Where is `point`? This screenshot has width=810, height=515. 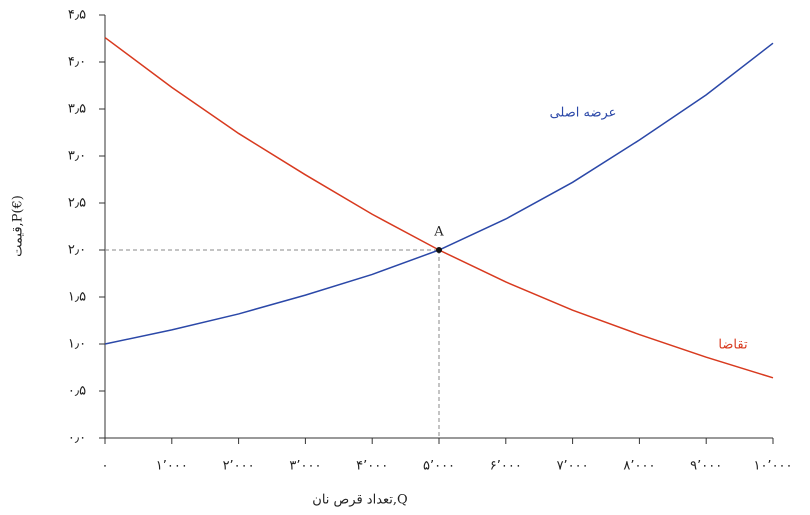 point is located at coordinates (439, 250).